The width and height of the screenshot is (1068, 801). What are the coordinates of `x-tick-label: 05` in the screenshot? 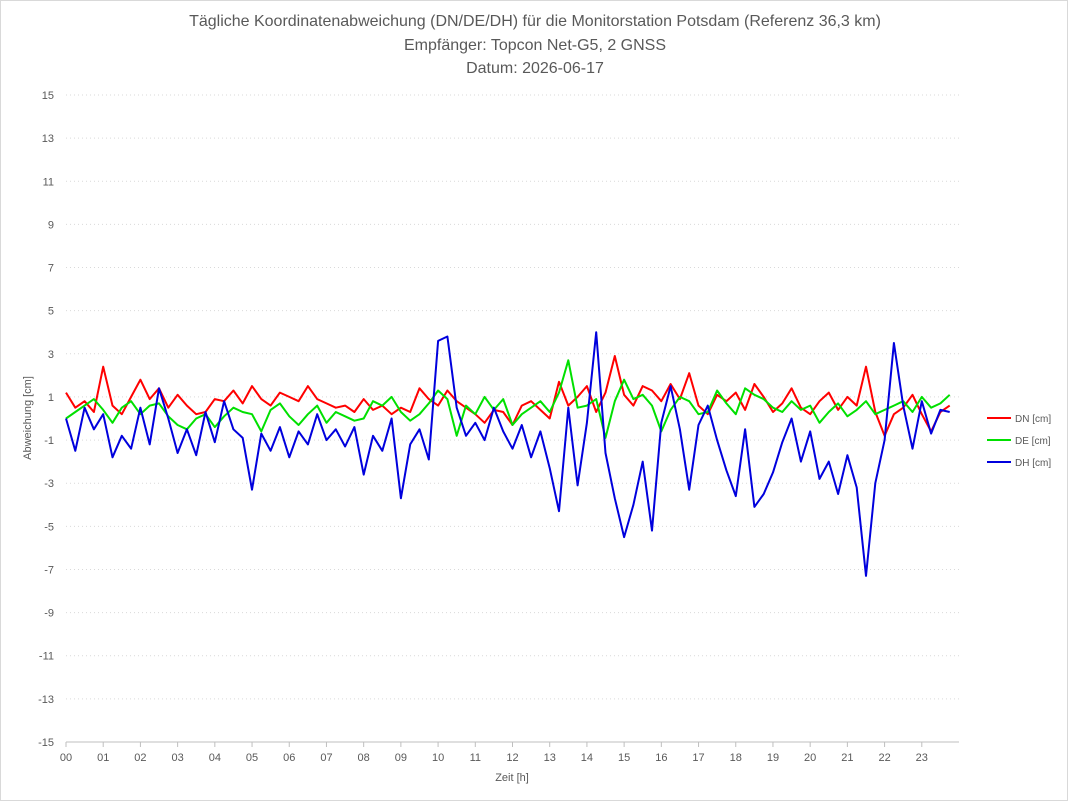 It's located at (252, 758).